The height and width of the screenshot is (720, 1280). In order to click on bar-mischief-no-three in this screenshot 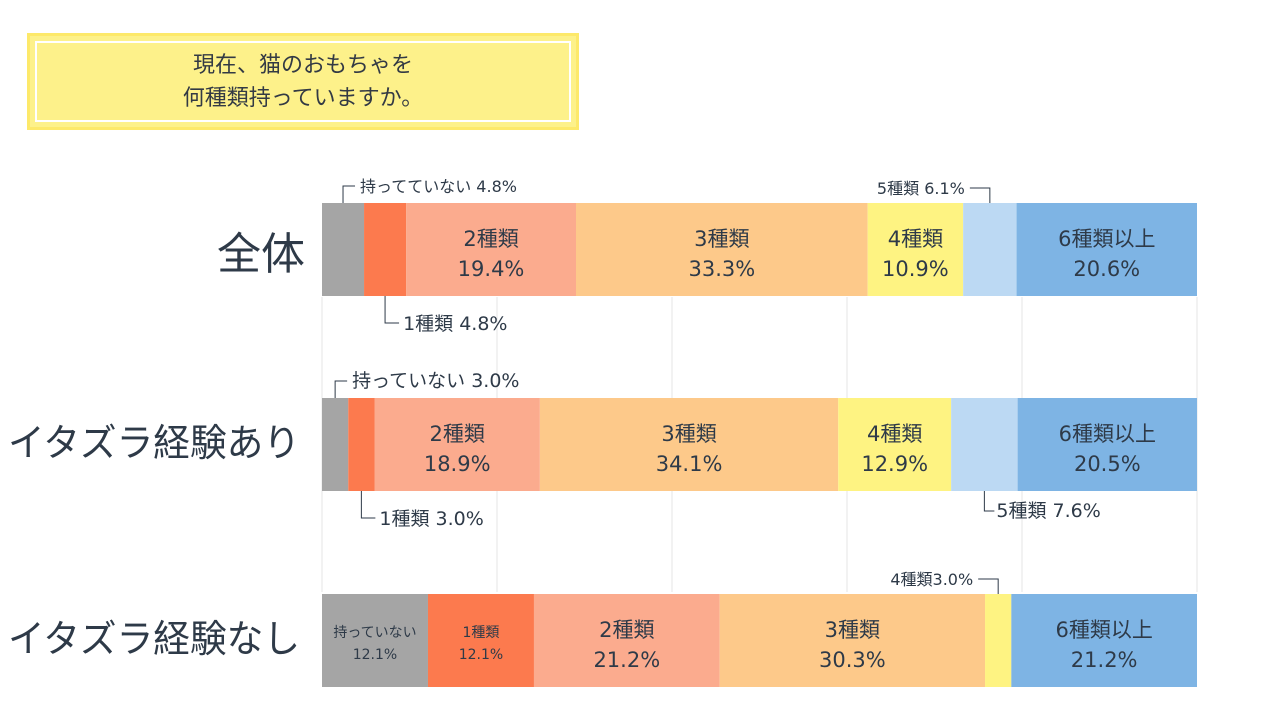, I will do `click(852, 640)`.